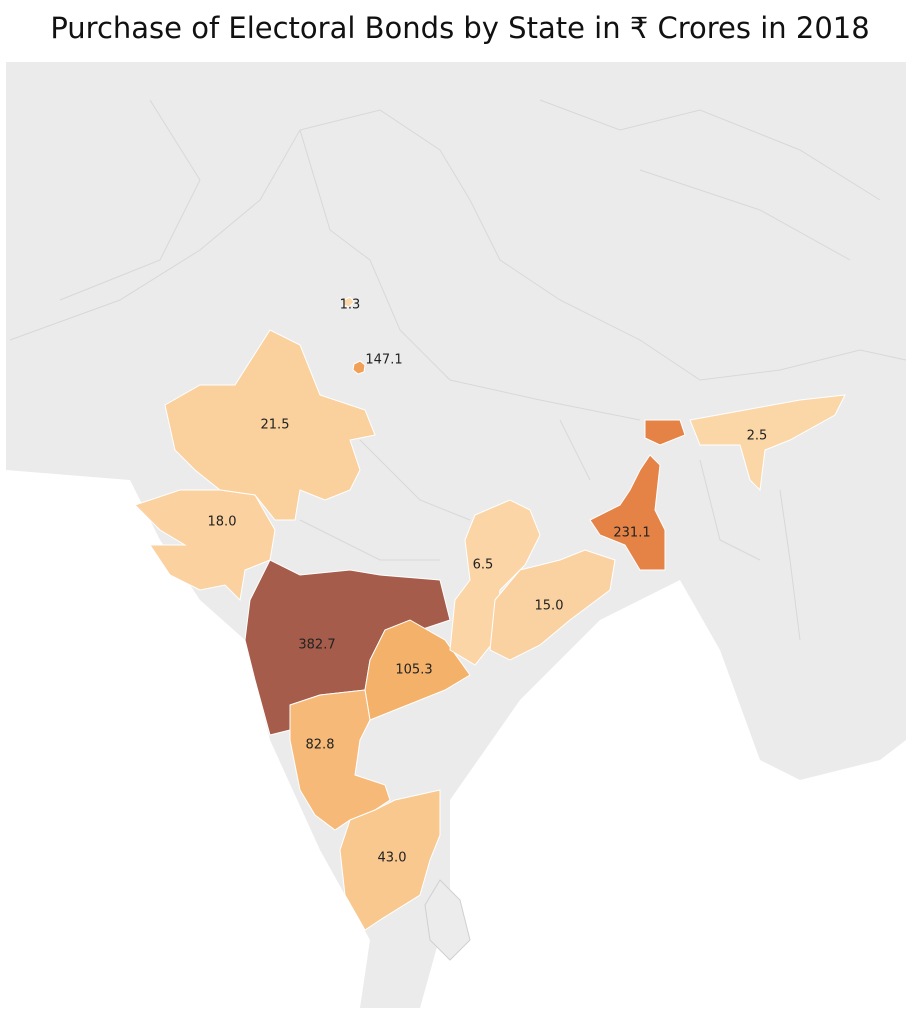 This screenshot has width=910, height=1012. What do you see at coordinates (483, 565) in the screenshot?
I see `value-label: 6.5` at bounding box center [483, 565].